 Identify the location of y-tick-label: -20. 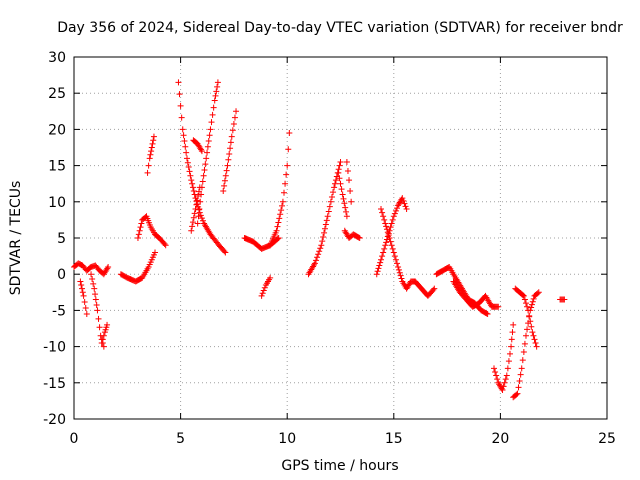
(54, 420).